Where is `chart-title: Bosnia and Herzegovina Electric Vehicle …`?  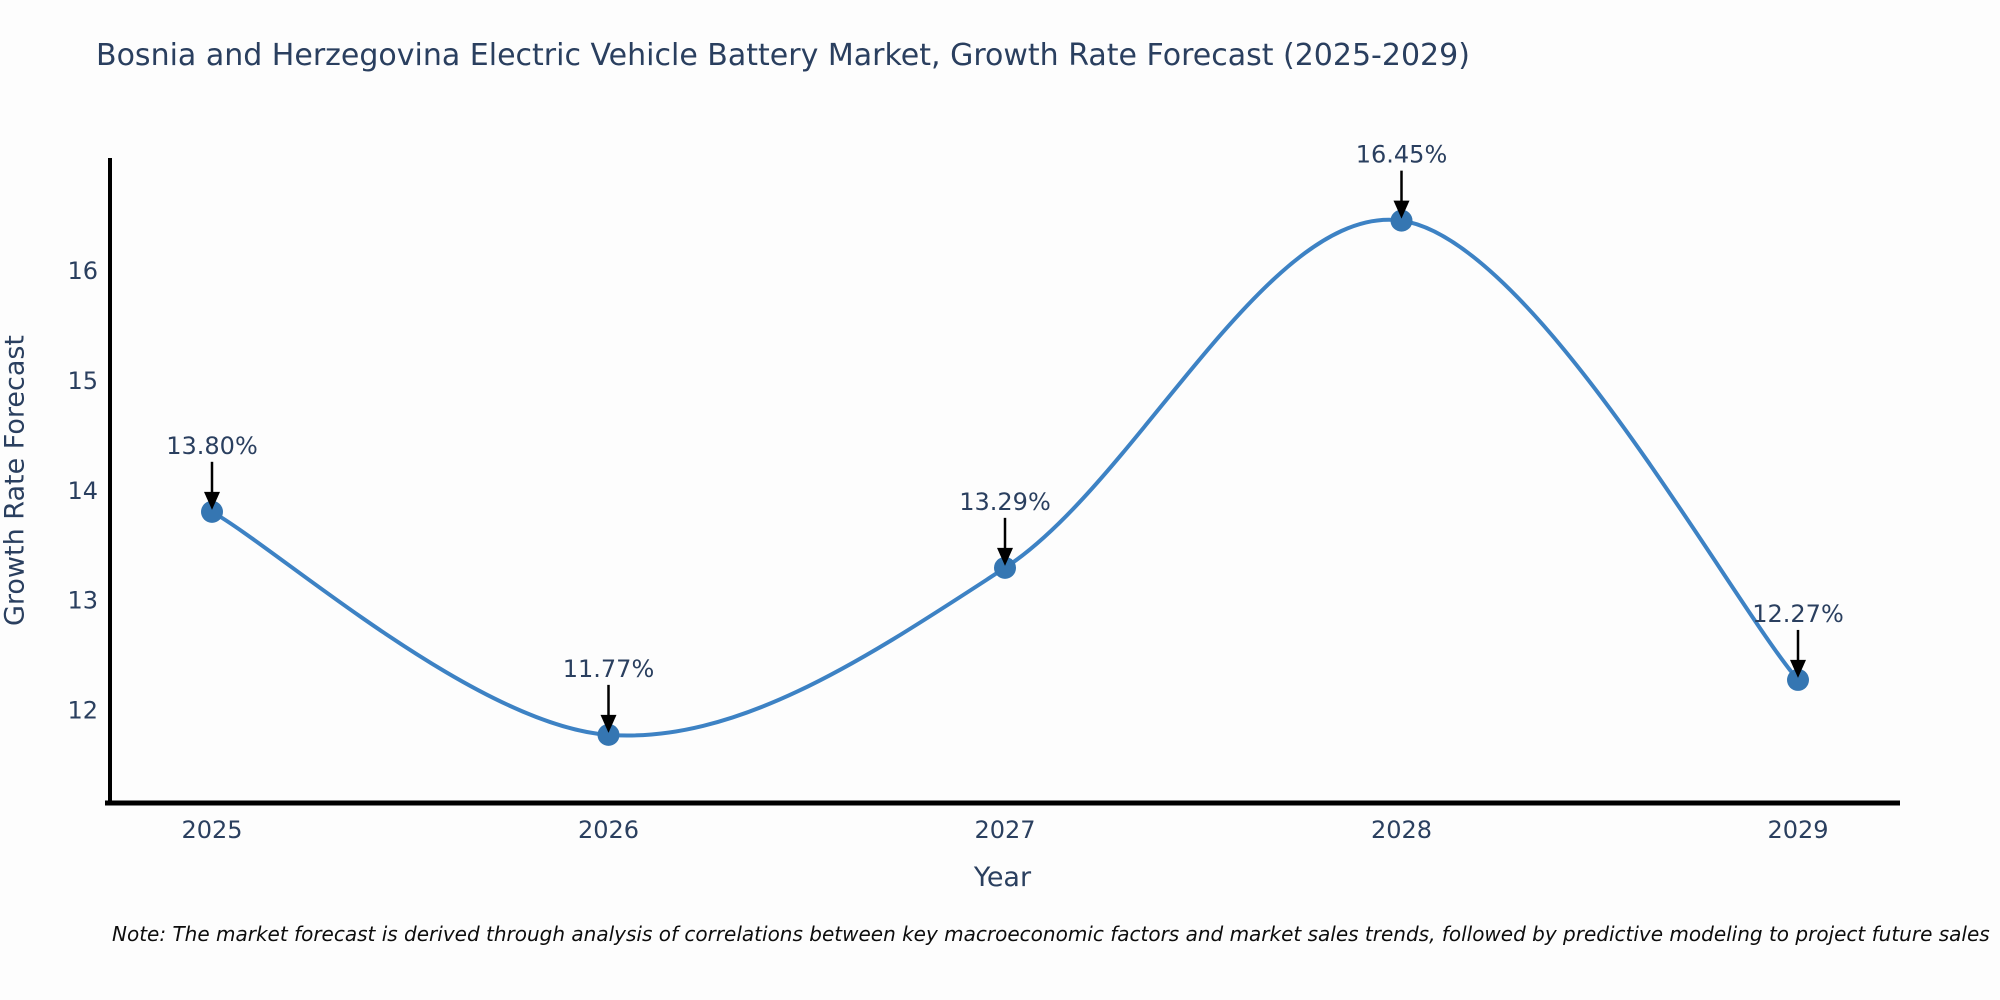
chart-title: Bosnia and Herzegovina Electric Vehicle … is located at coordinates (783, 55).